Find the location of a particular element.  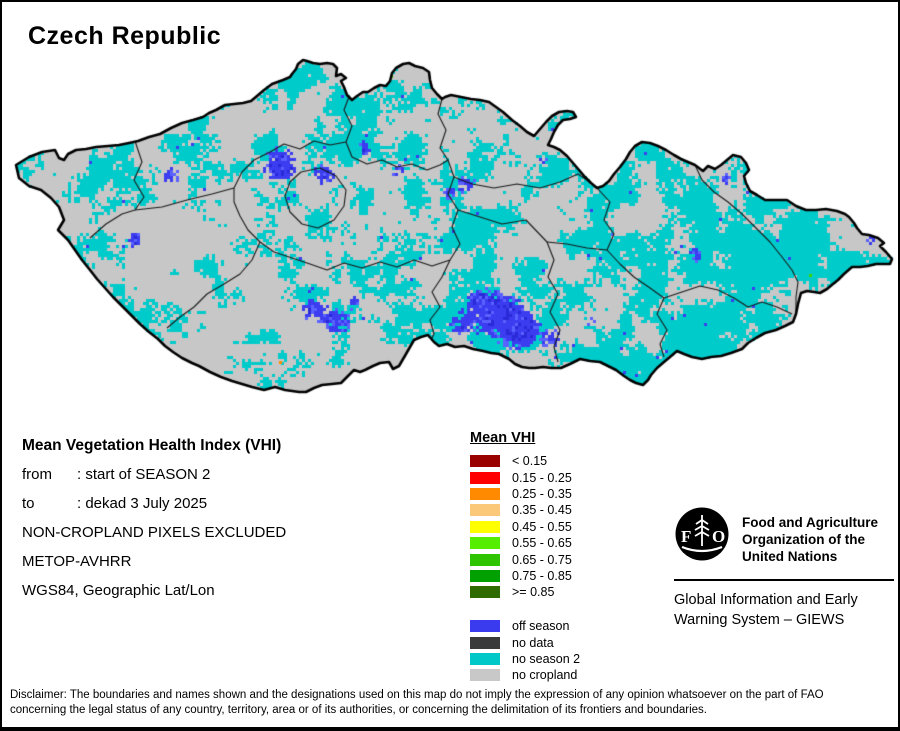

legend-row: >= 0.85 is located at coordinates (521, 592).